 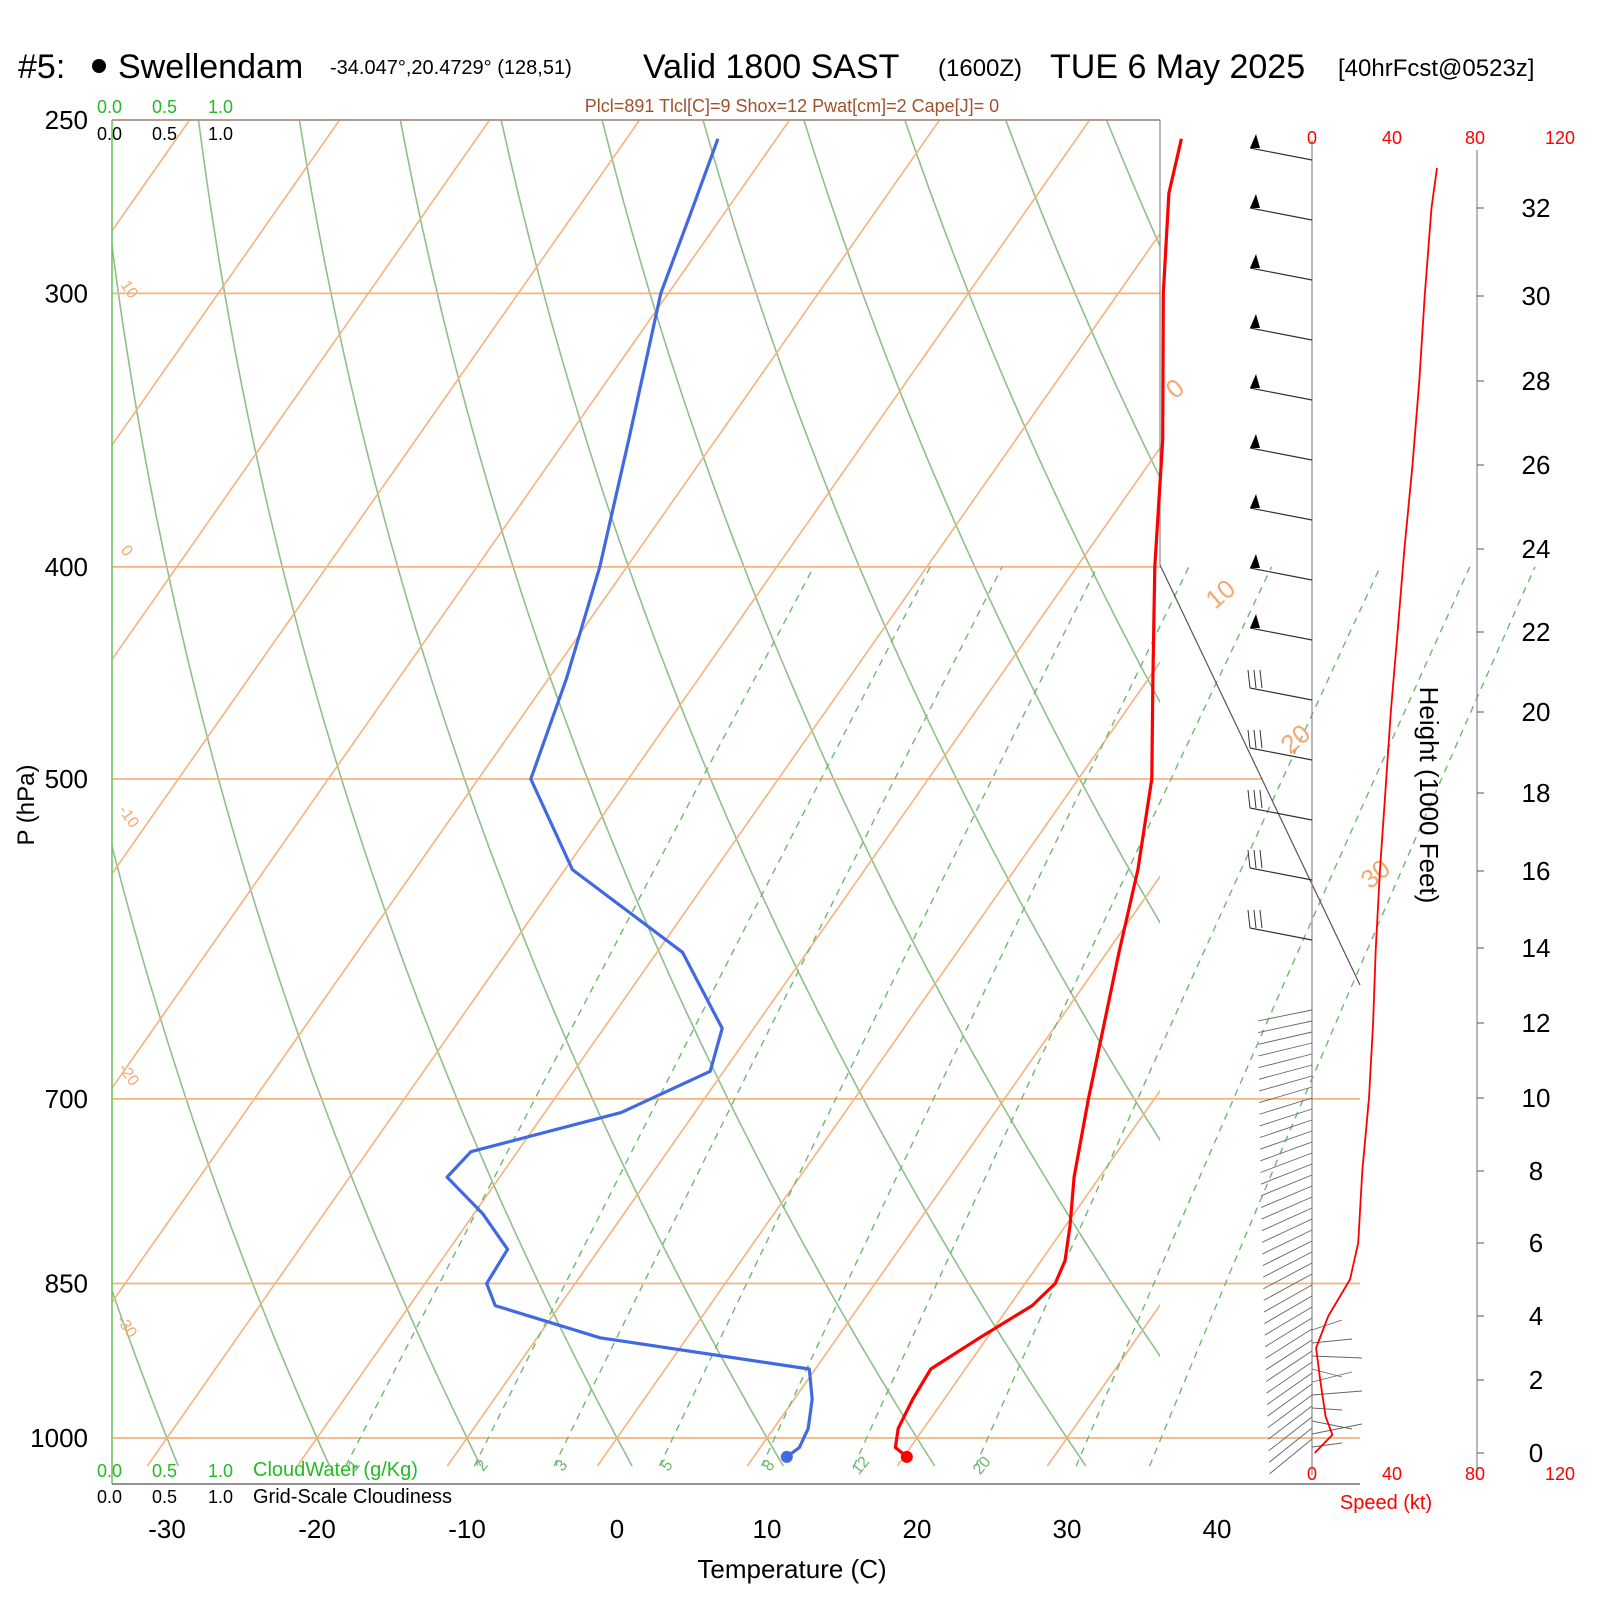 What do you see at coordinates (451, 68) in the screenshot?
I see `station-coords: -34.047°,20.4729° (128,51)` at bounding box center [451, 68].